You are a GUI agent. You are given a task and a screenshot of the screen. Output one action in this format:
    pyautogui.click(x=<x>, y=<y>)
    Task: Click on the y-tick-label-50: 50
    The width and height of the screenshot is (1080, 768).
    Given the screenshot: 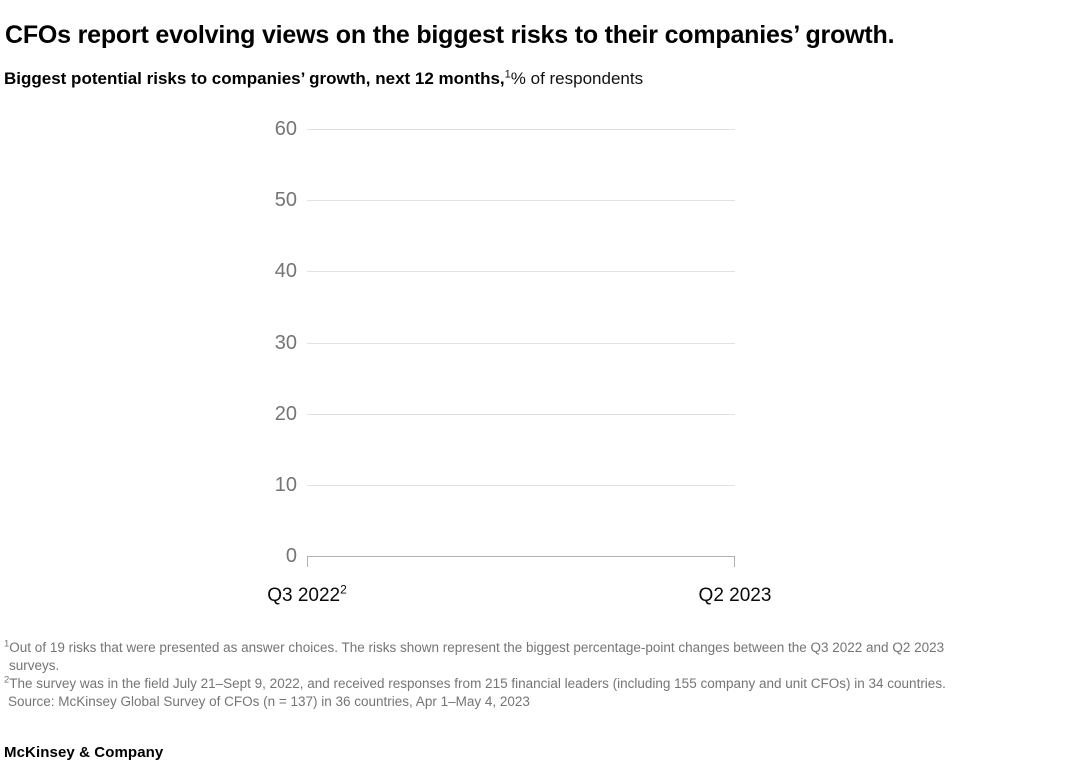 What is the action you would take?
    pyautogui.click(x=285, y=200)
    